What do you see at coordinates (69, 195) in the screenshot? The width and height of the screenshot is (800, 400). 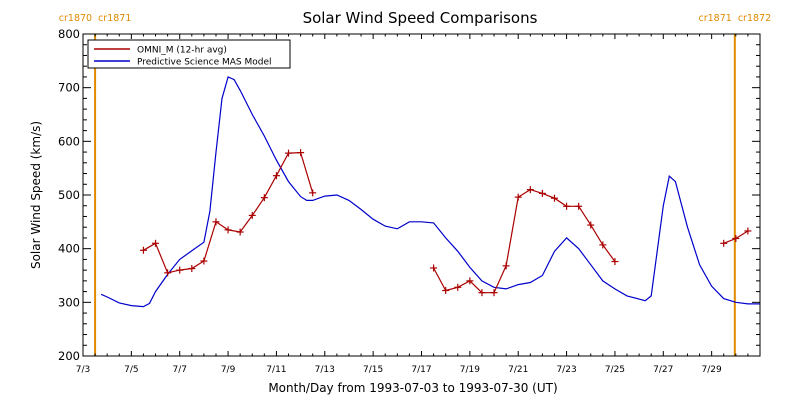 I see `y-tick-label: 500` at bounding box center [69, 195].